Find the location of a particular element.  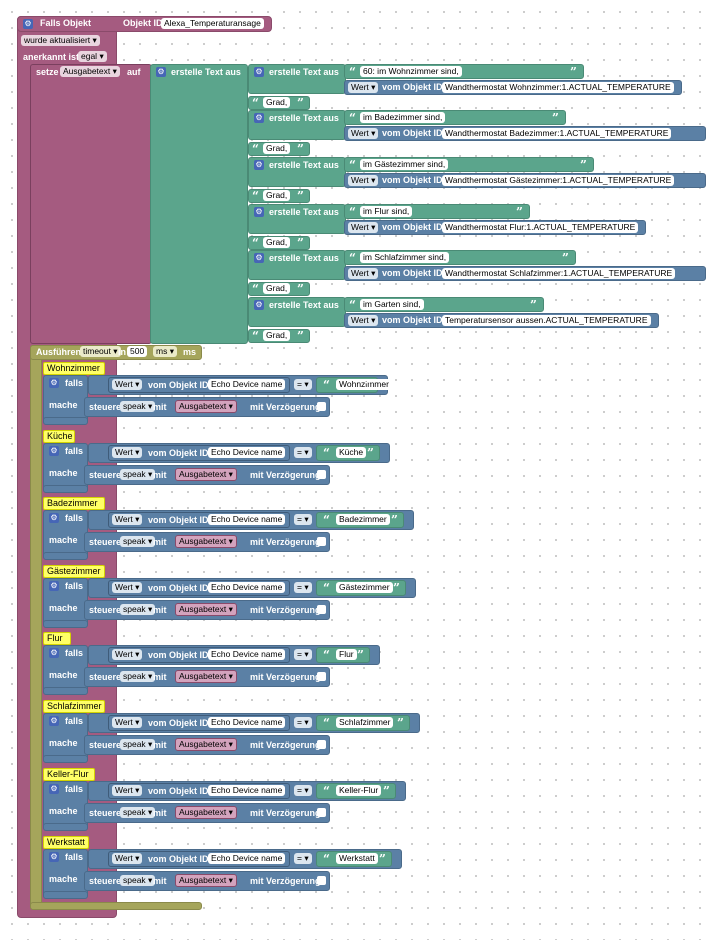

timeout-value-field: 500 is located at coordinates (137, 351).